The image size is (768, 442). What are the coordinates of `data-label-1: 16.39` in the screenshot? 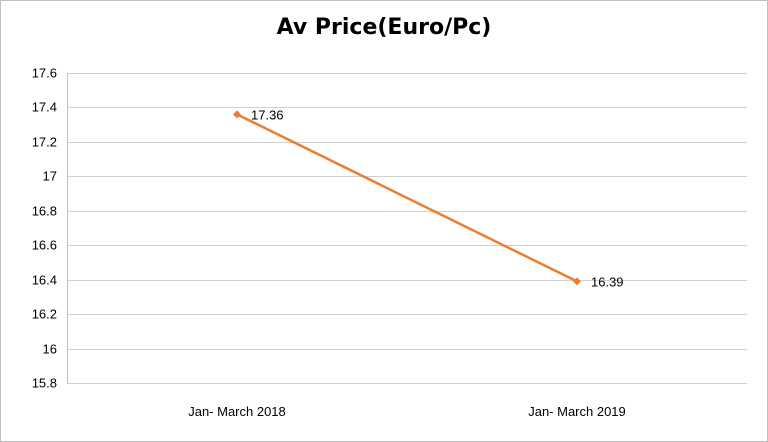 It's located at (607, 281).